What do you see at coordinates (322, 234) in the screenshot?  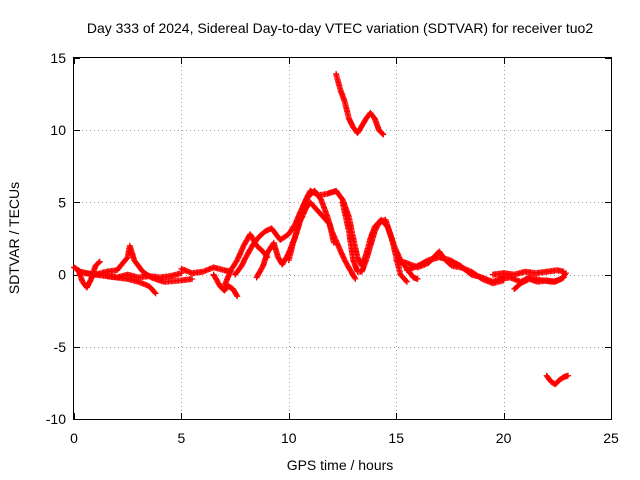 I see `series-arc-j` at bounding box center [322, 234].